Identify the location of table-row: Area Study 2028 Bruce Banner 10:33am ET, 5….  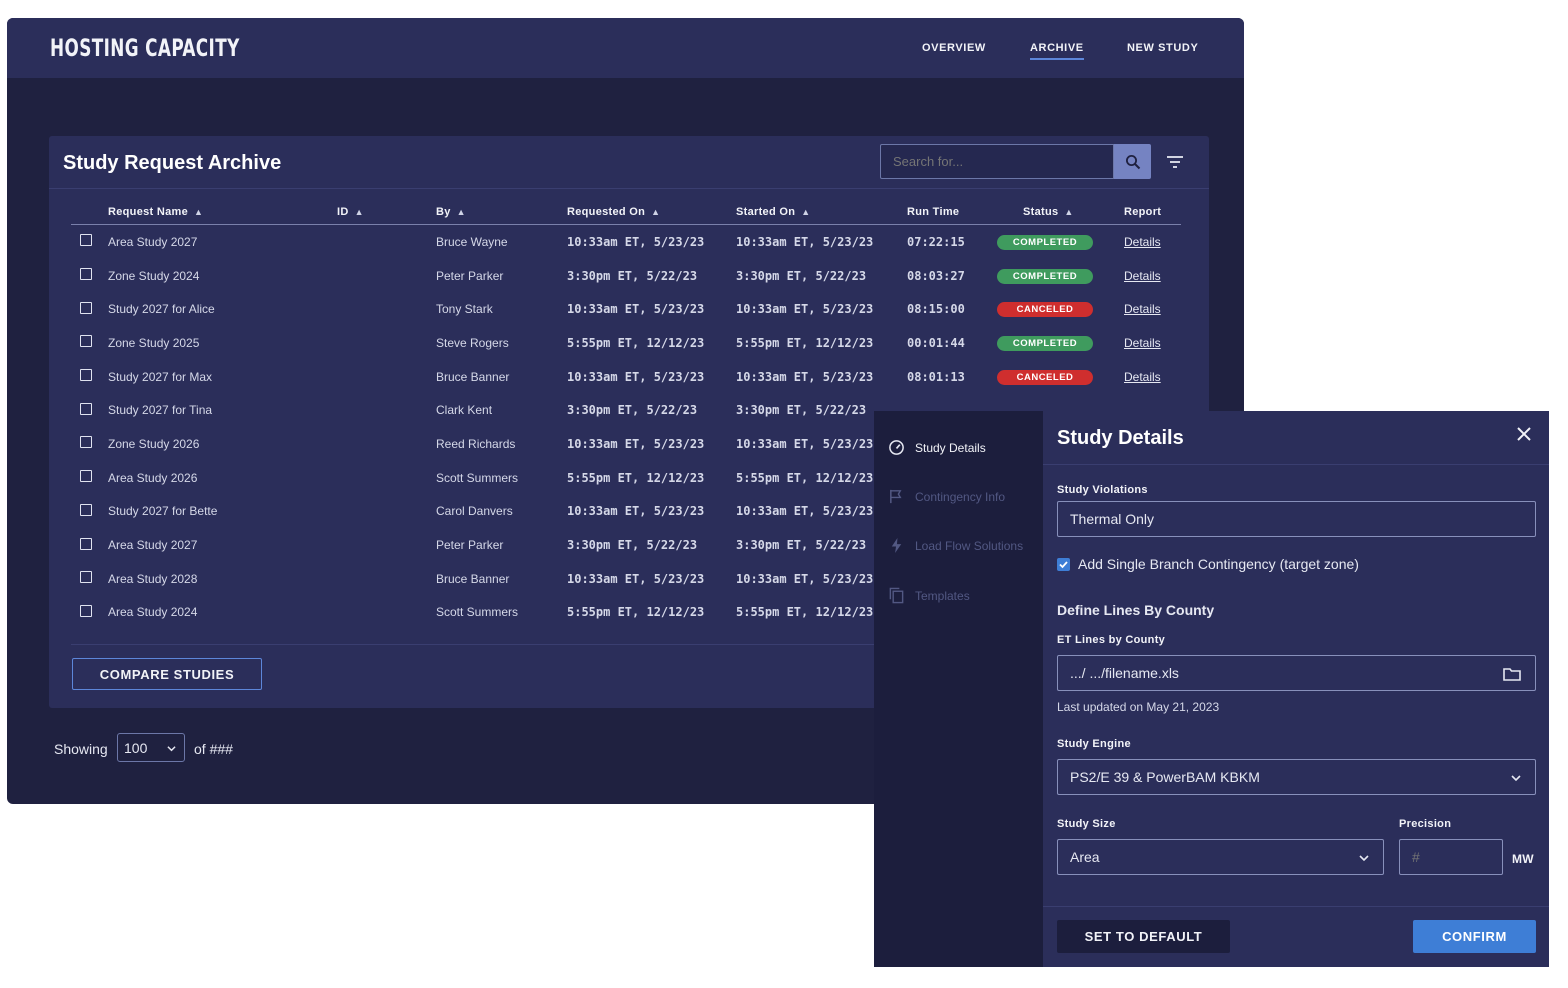
(626, 579).